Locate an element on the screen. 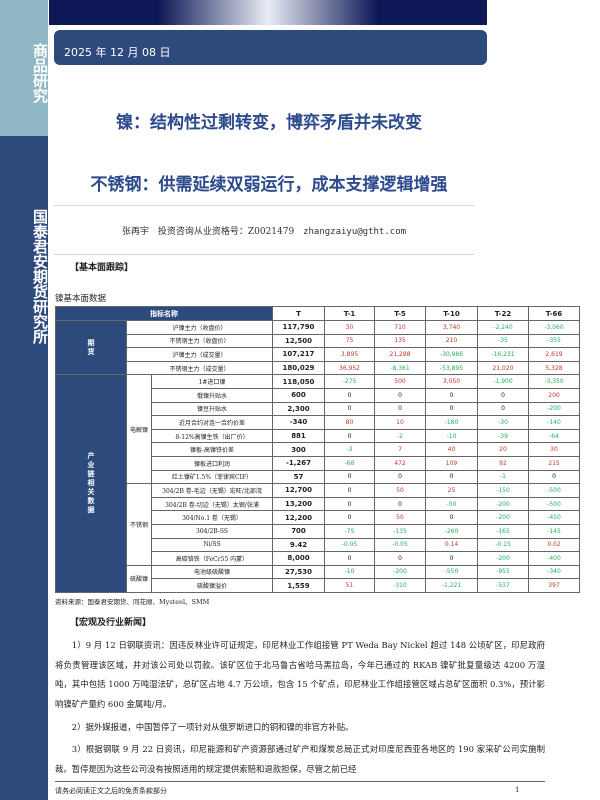 The image size is (600, 800). table-row: 高碳铬铁（FeCr55 内蒙） 8,000 0 0 0 -200 -400 is located at coordinates (318, 558).